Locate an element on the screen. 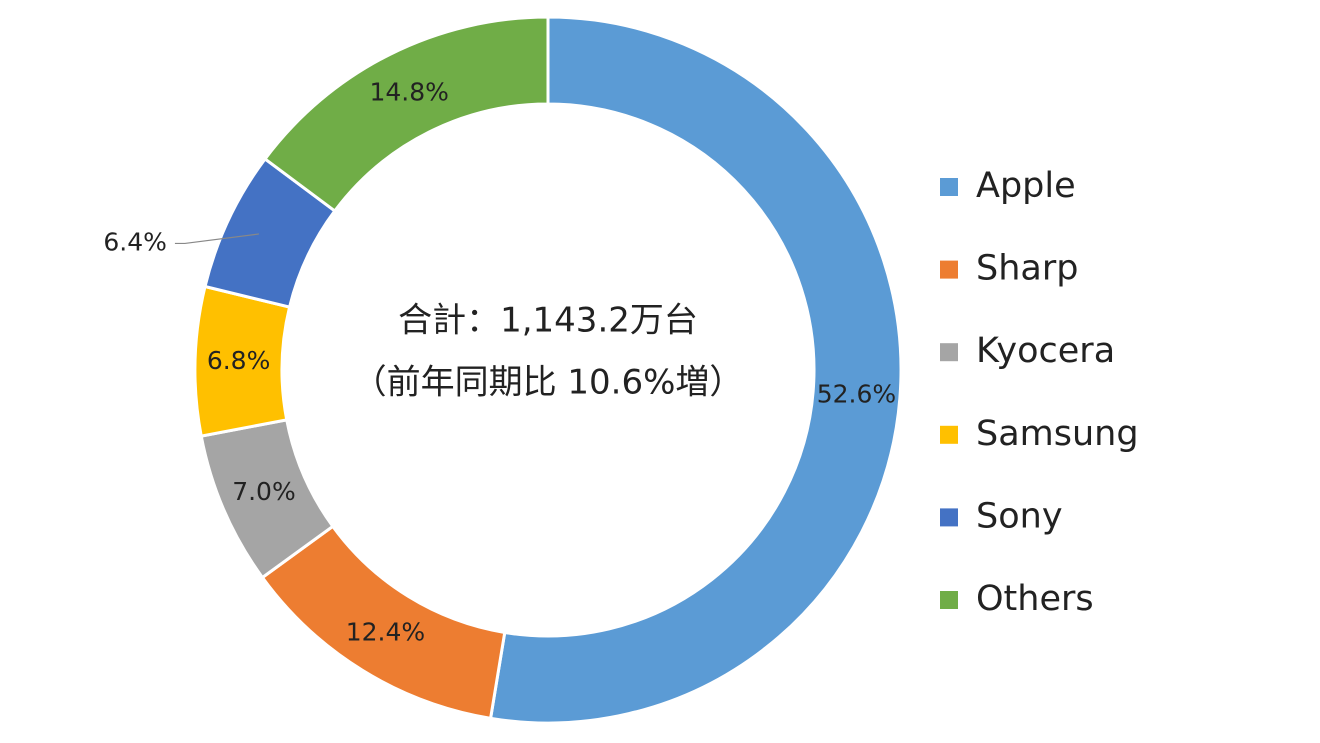  legend-label: Samsung is located at coordinates (1057, 434).